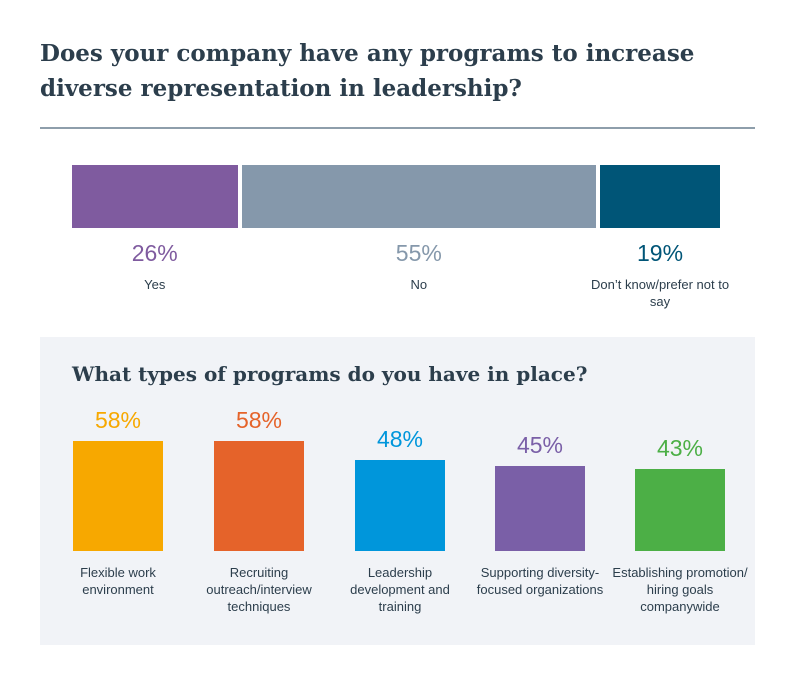 Image resolution: width=795 pixels, height=682 pixels. Describe the element at coordinates (118, 581) in the screenshot. I see `bar-category-label: Flexible work environment` at that location.